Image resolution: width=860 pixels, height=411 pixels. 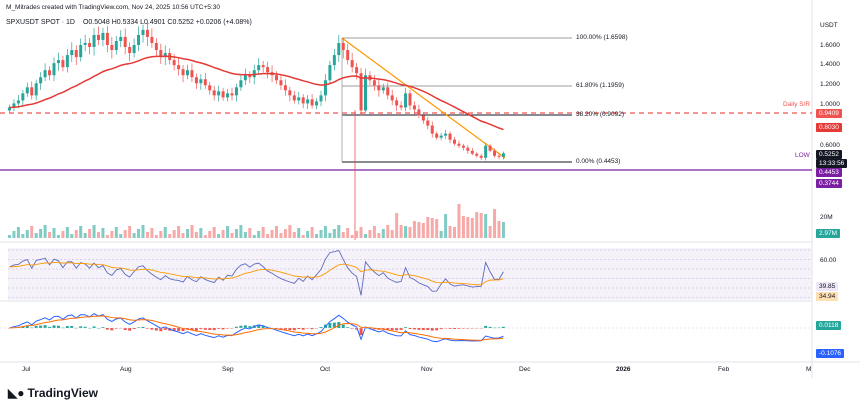 I want to click on macd-signal-line, so click(x=256, y=328).